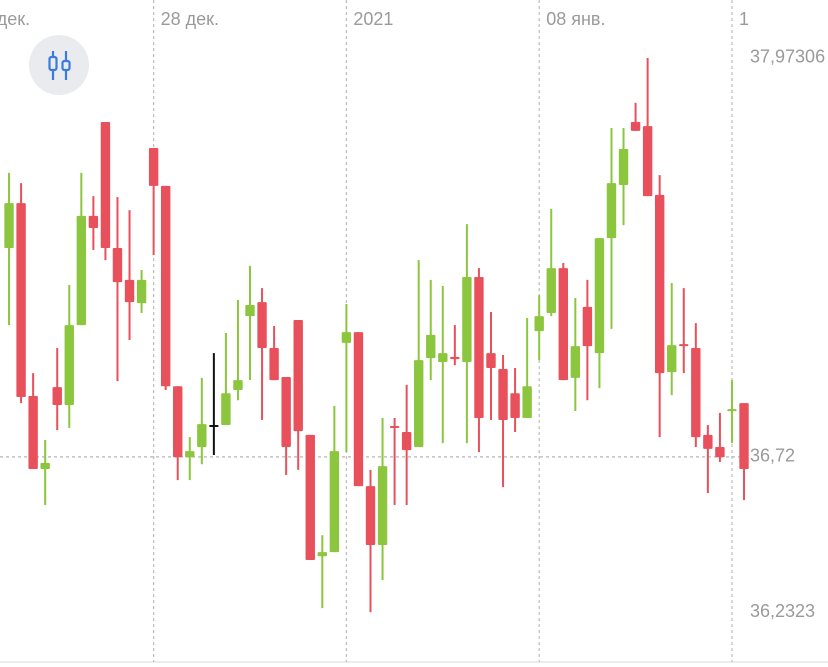  I want to click on button-background, so click(59, 65).